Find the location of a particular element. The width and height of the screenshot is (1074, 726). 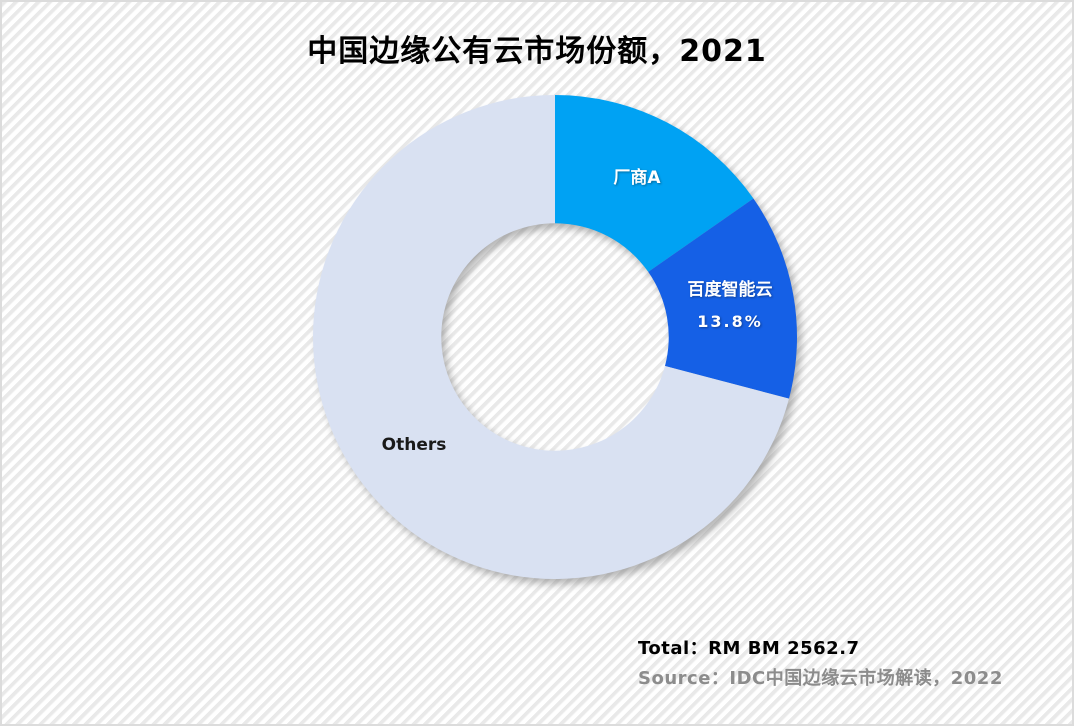

source-label: Source：IDC中国边缘云市场解读，2022 is located at coordinates (820, 678).